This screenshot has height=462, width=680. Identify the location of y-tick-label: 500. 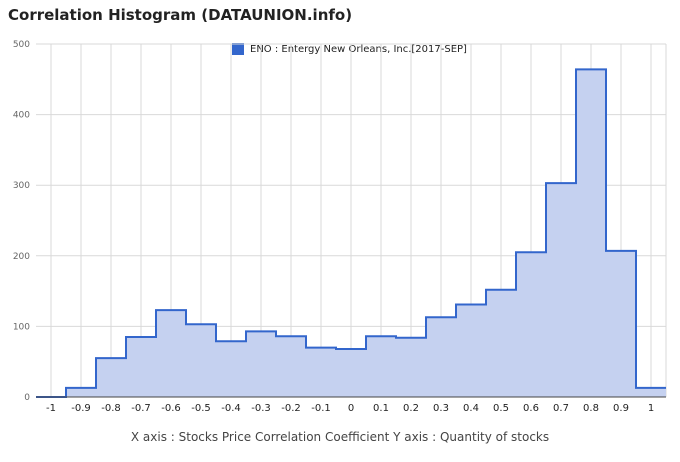
(21, 45).